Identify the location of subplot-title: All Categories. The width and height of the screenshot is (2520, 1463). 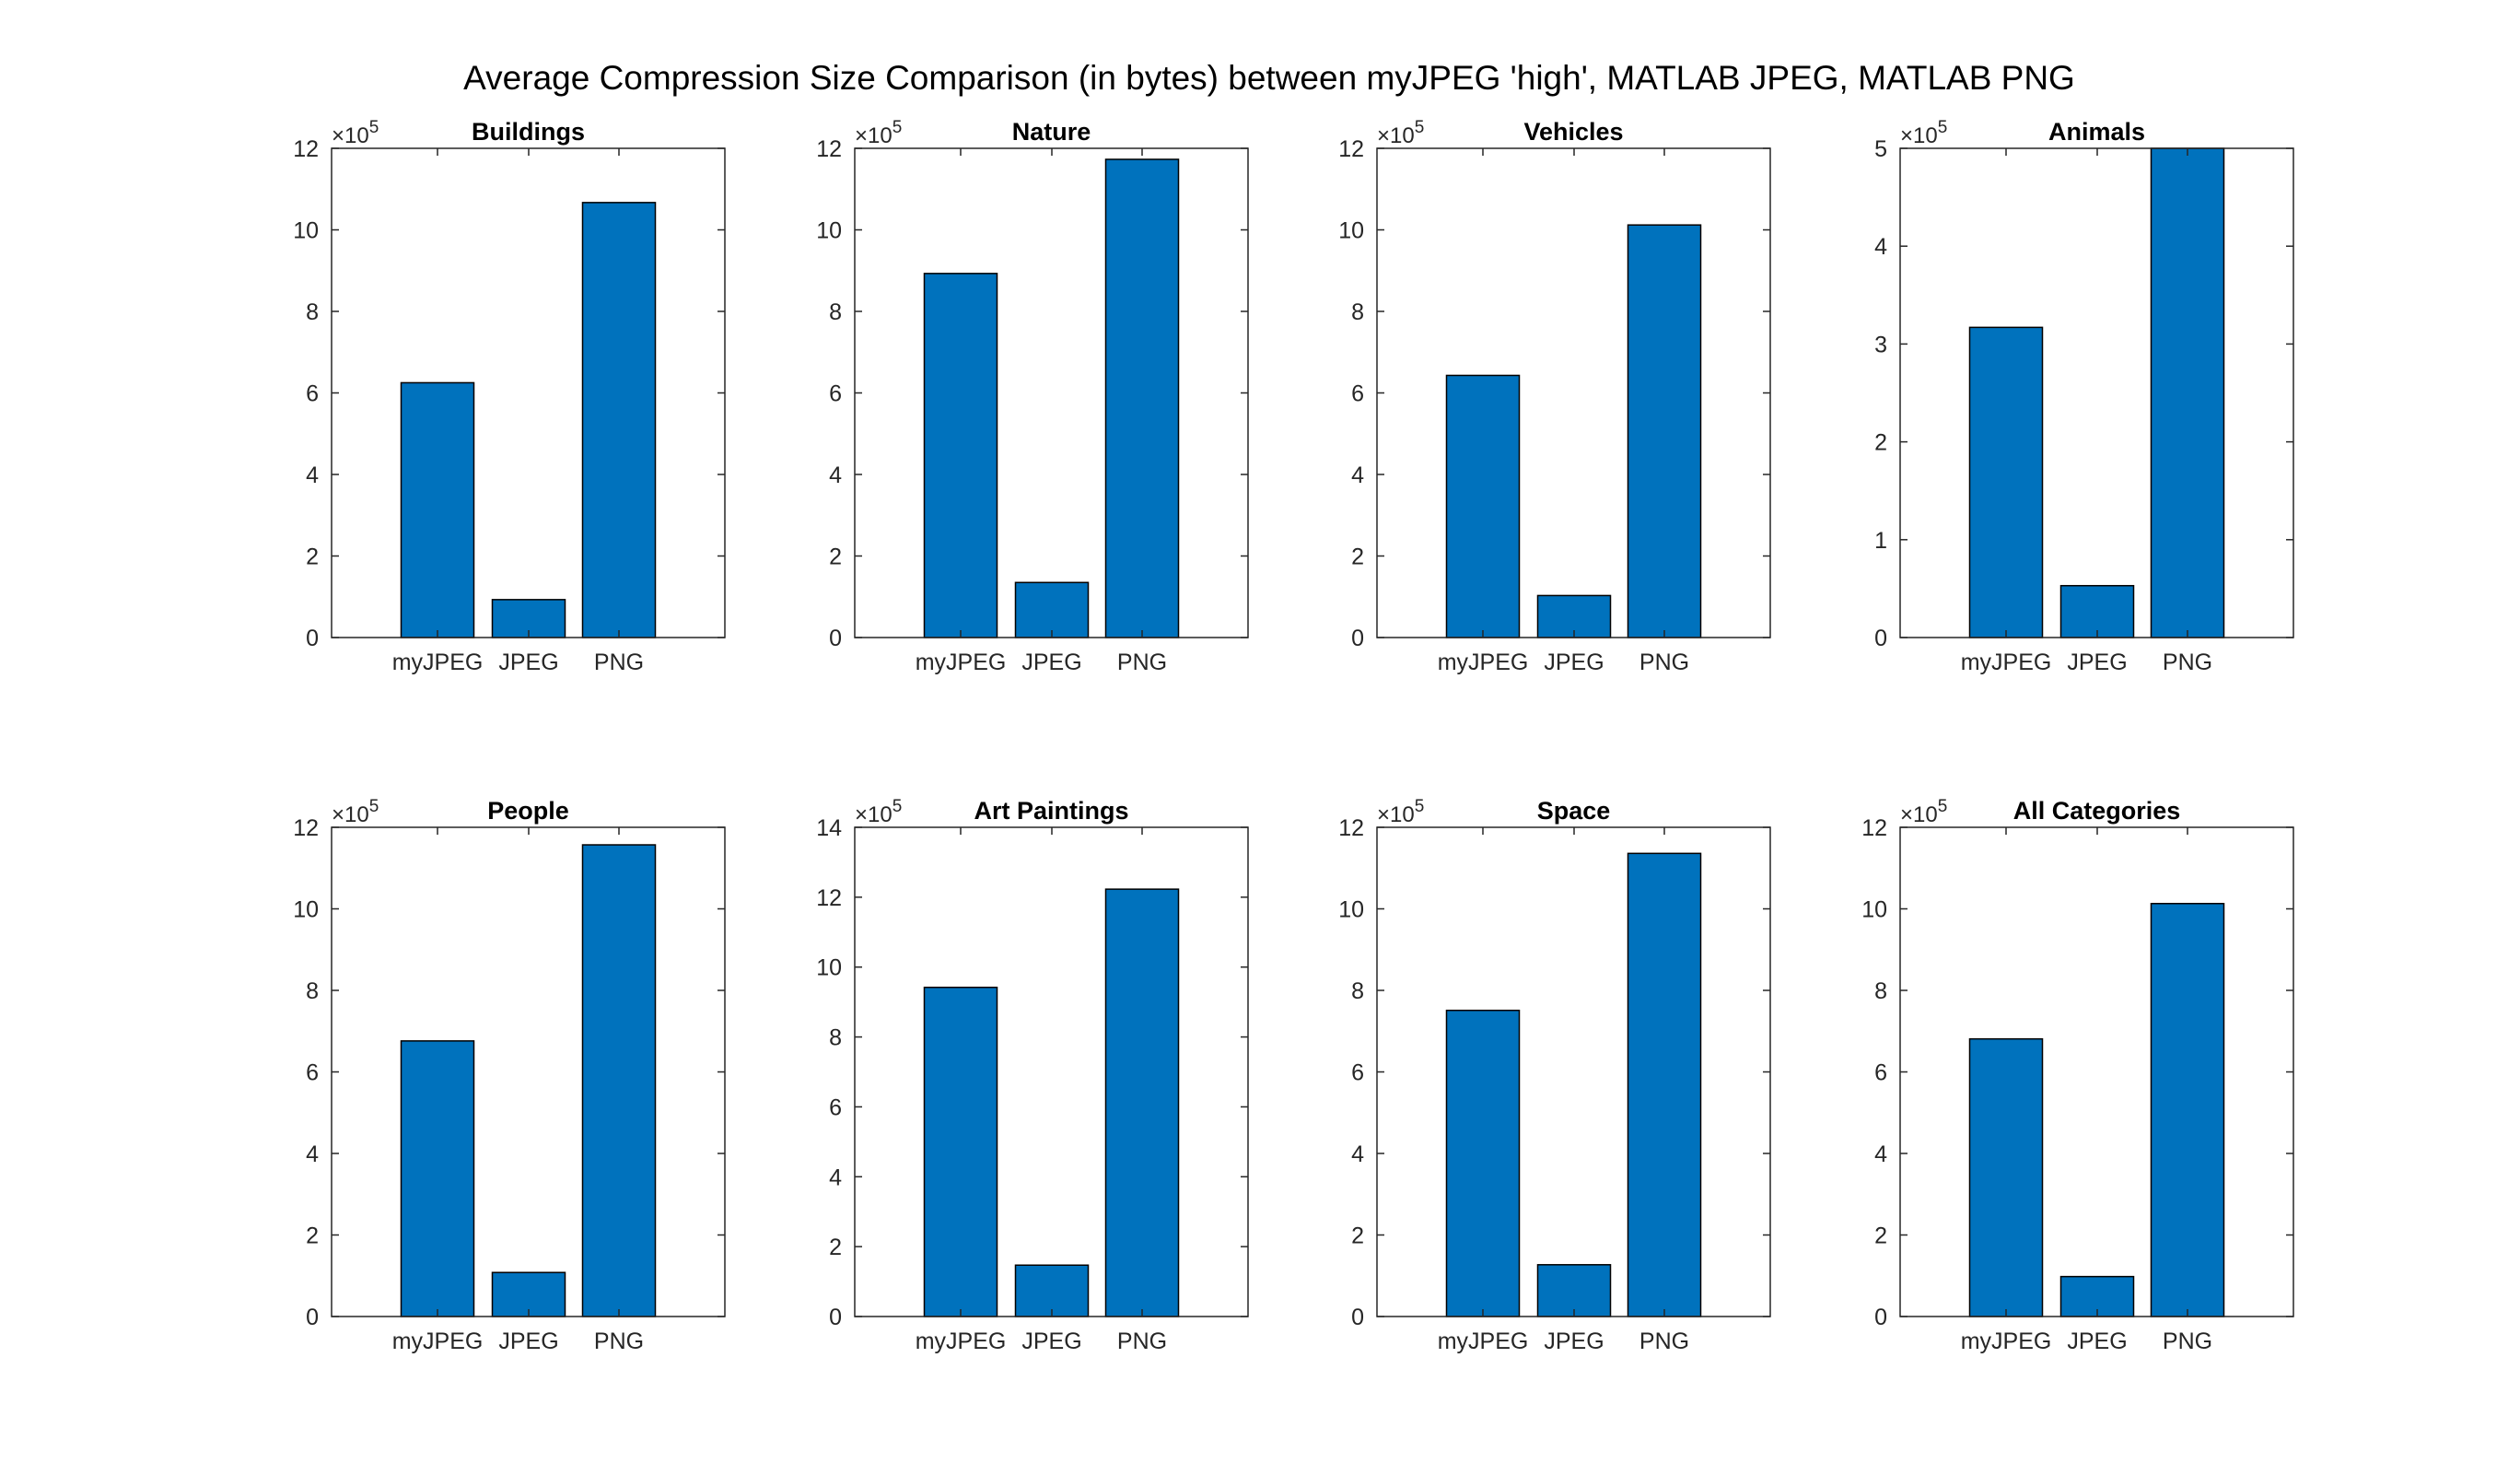
(2097, 811).